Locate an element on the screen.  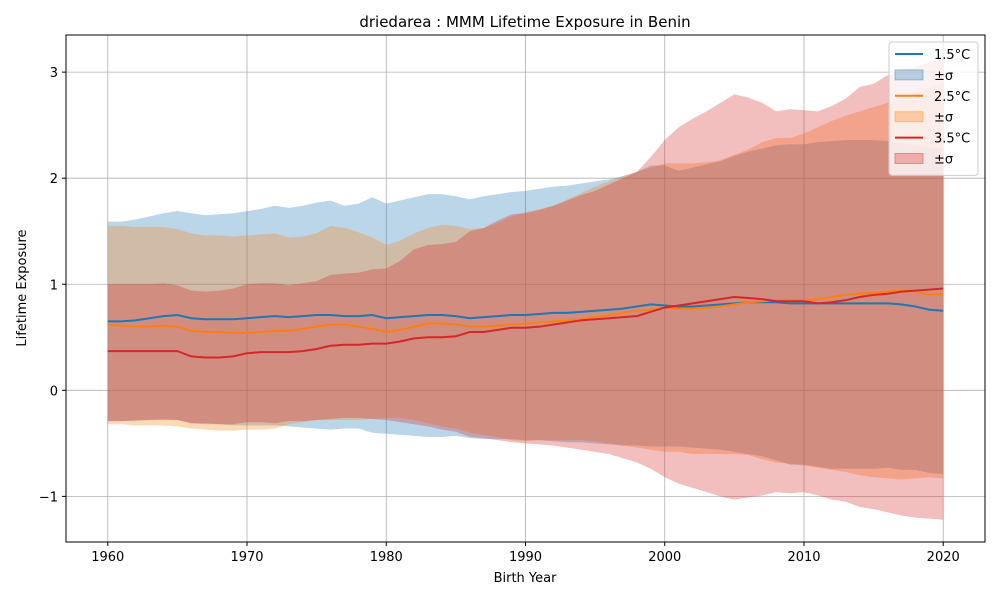
legend-label-series: 3.5°C is located at coordinates (952, 139).